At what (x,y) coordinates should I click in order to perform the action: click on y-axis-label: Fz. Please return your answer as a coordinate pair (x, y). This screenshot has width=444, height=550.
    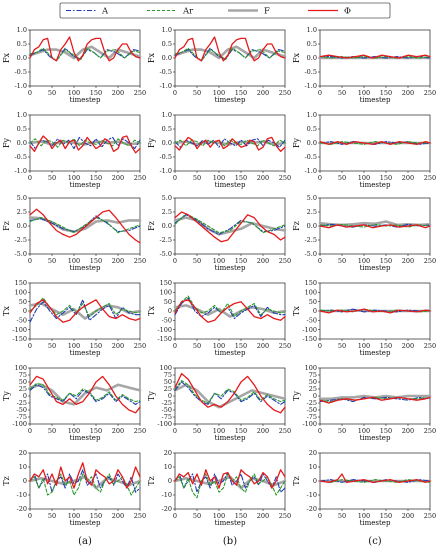
    Looking at the image, I should click on (296, 226).